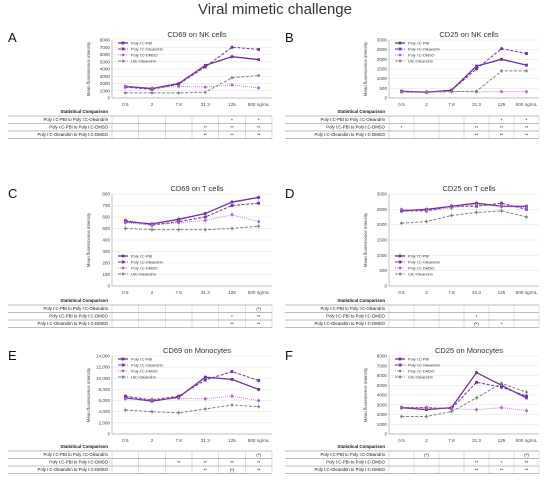 Image resolution: width=550 pixels, height=496 pixels. Describe the element at coordinates (106, 205) in the screenshot. I see `y-tick-label: 700` at that location.